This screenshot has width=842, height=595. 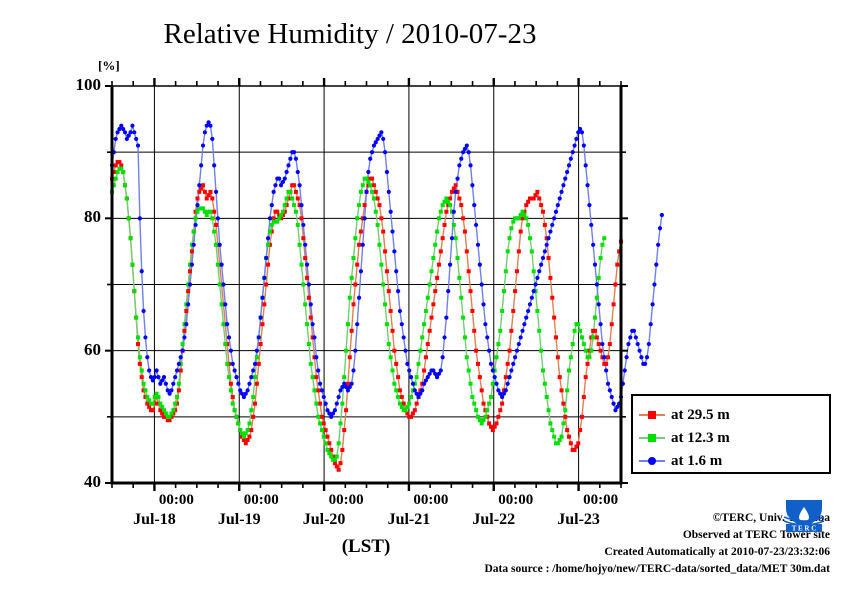 I want to click on footer-observed: Observed at TERC Tower site, so click(x=756, y=535).